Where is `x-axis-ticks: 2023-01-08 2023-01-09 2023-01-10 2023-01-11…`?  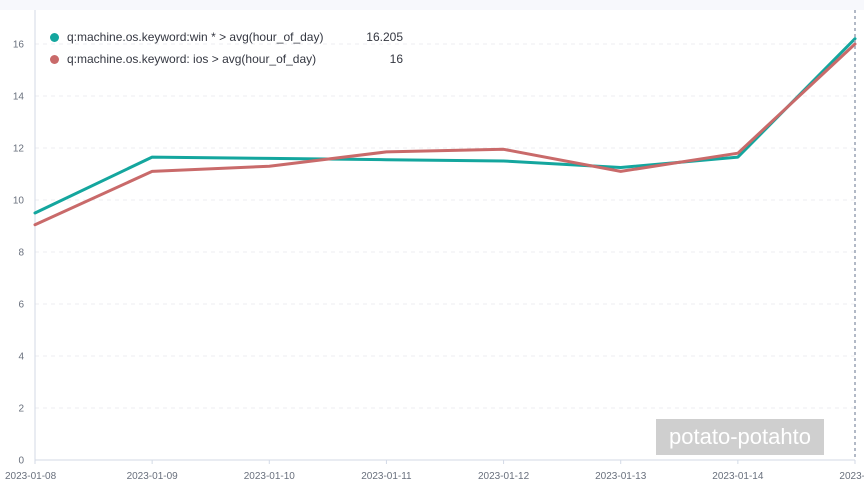
x-axis-ticks: 2023-01-08 2023-01-09 2023-01-10 2023-01-11… is located at coordinates (434, 471).